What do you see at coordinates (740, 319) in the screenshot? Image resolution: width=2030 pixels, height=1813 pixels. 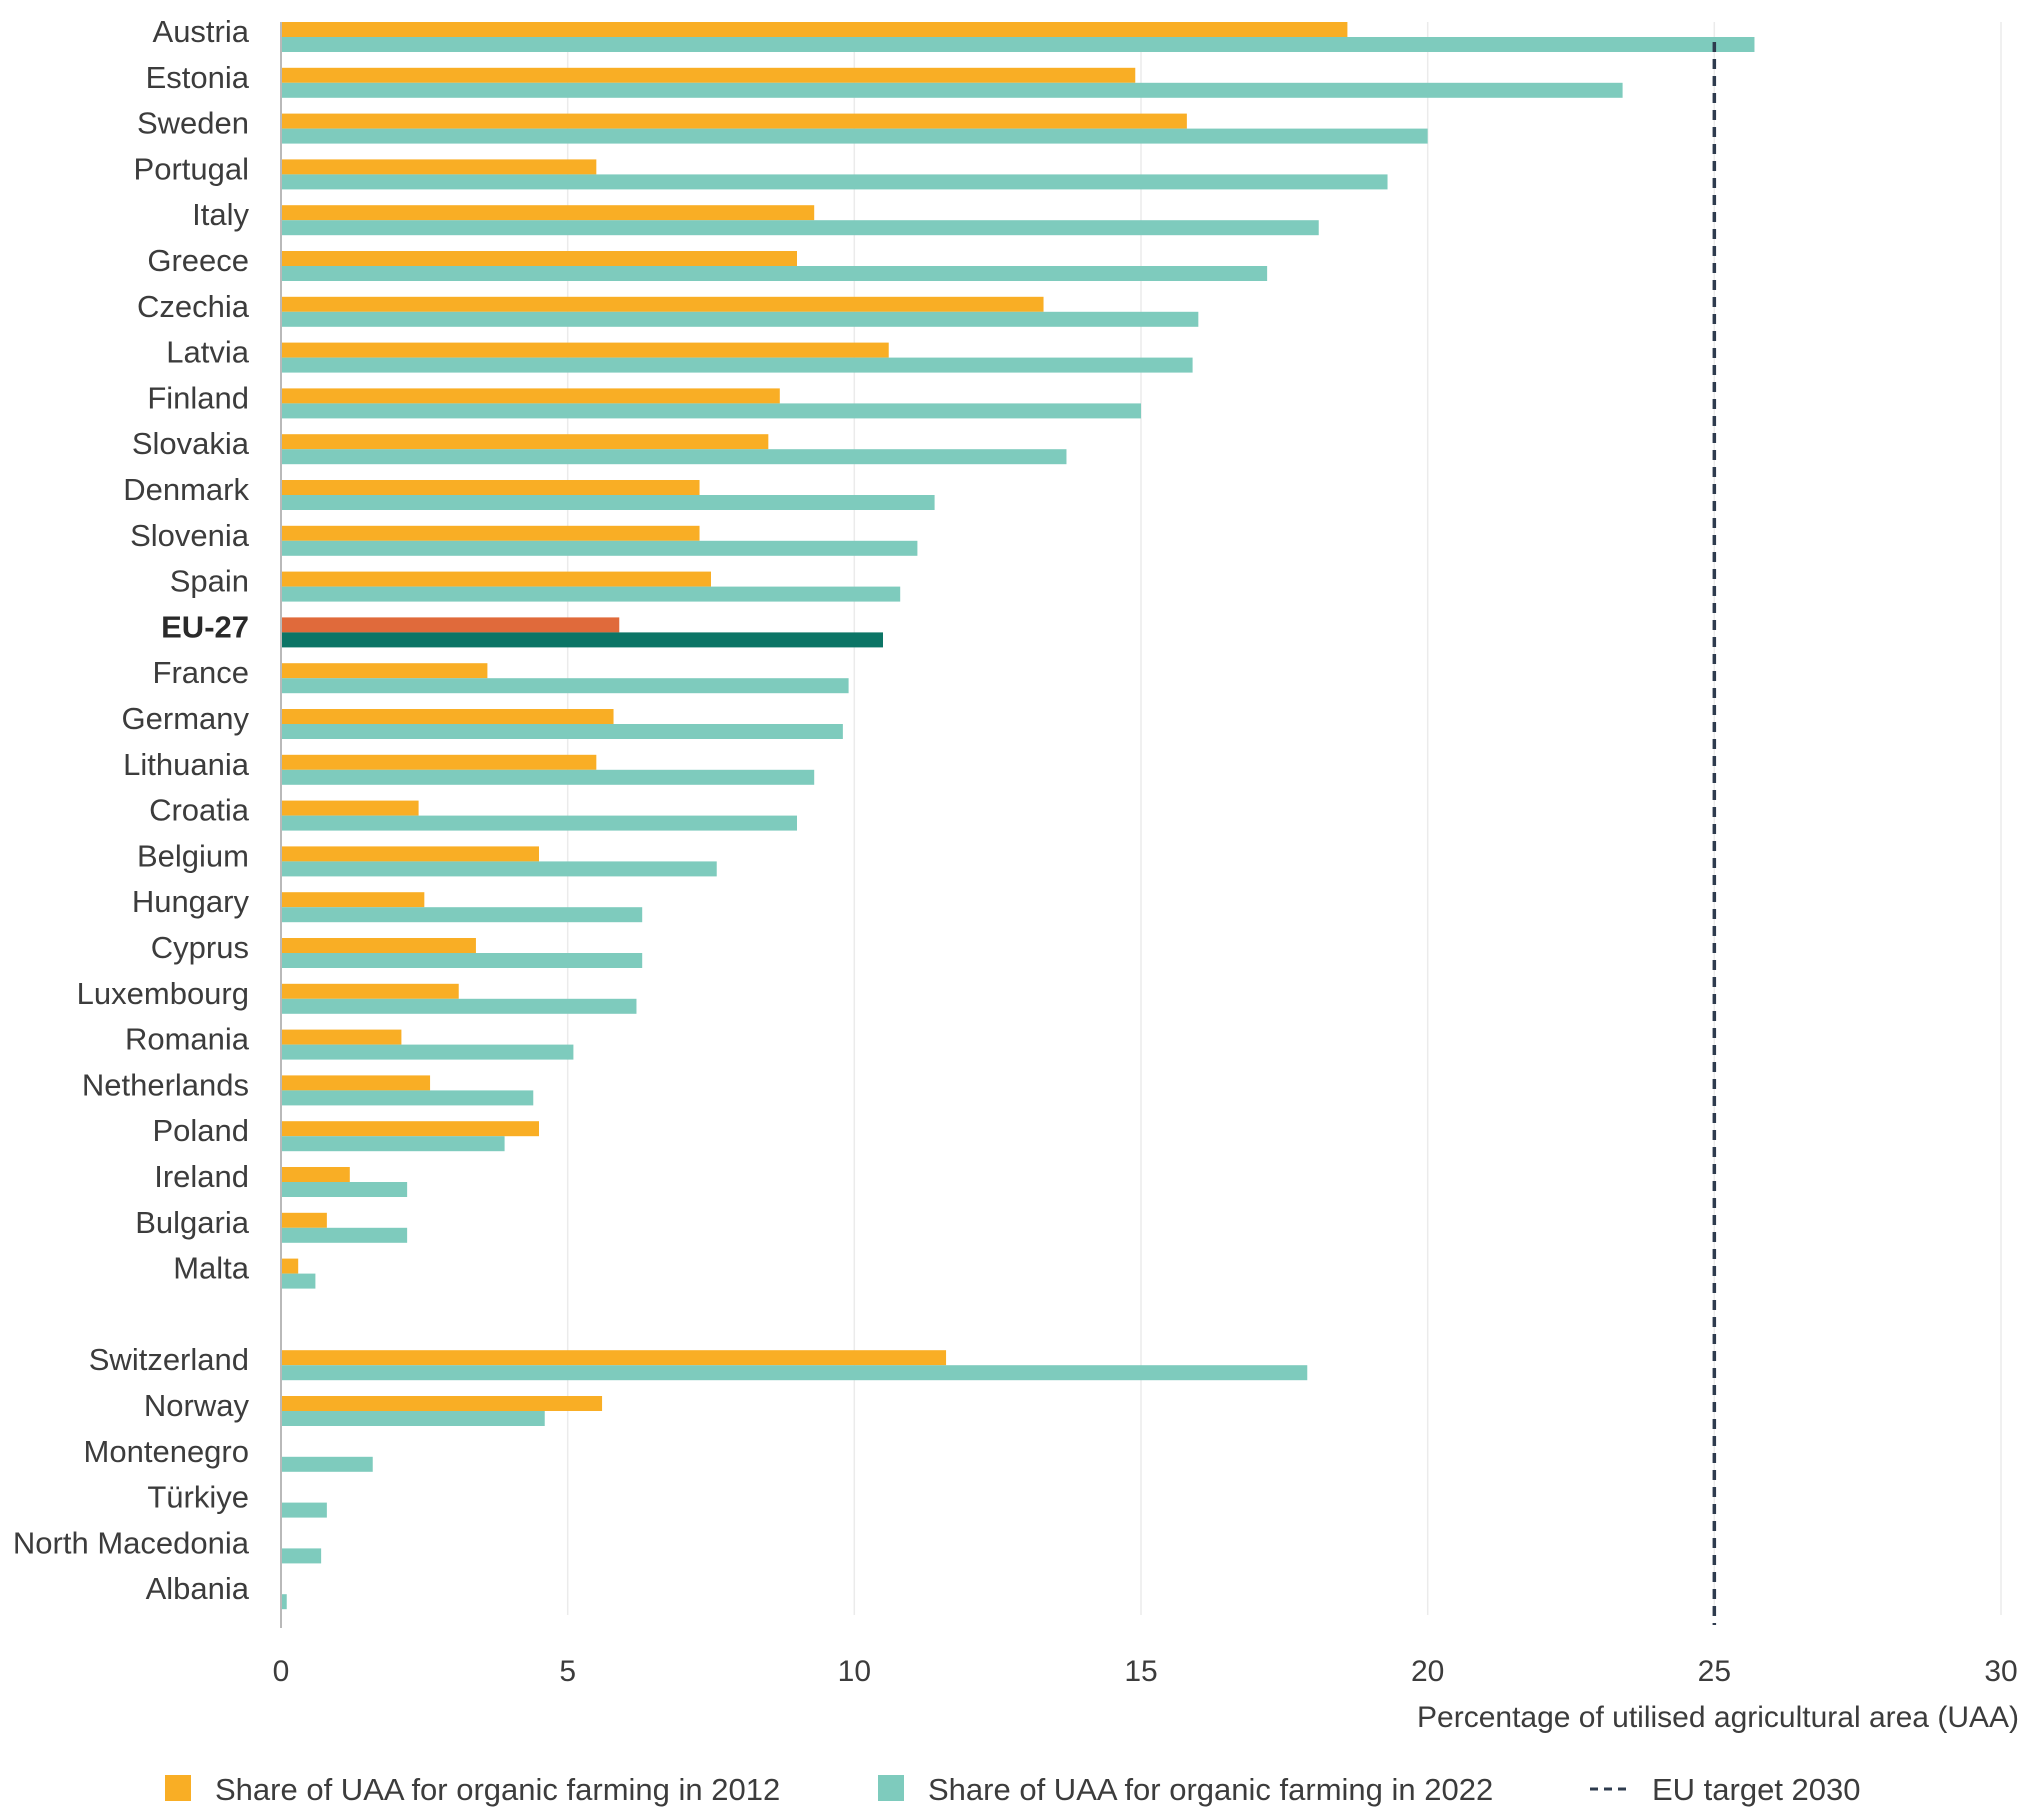 I see `bar-czechia-2022` at bounding box center [740, 319].